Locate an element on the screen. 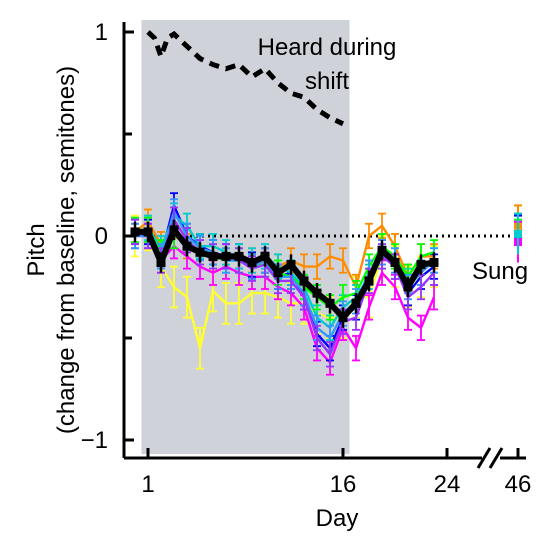  x-tick-label: 1 is located at coordinates (147, 484).